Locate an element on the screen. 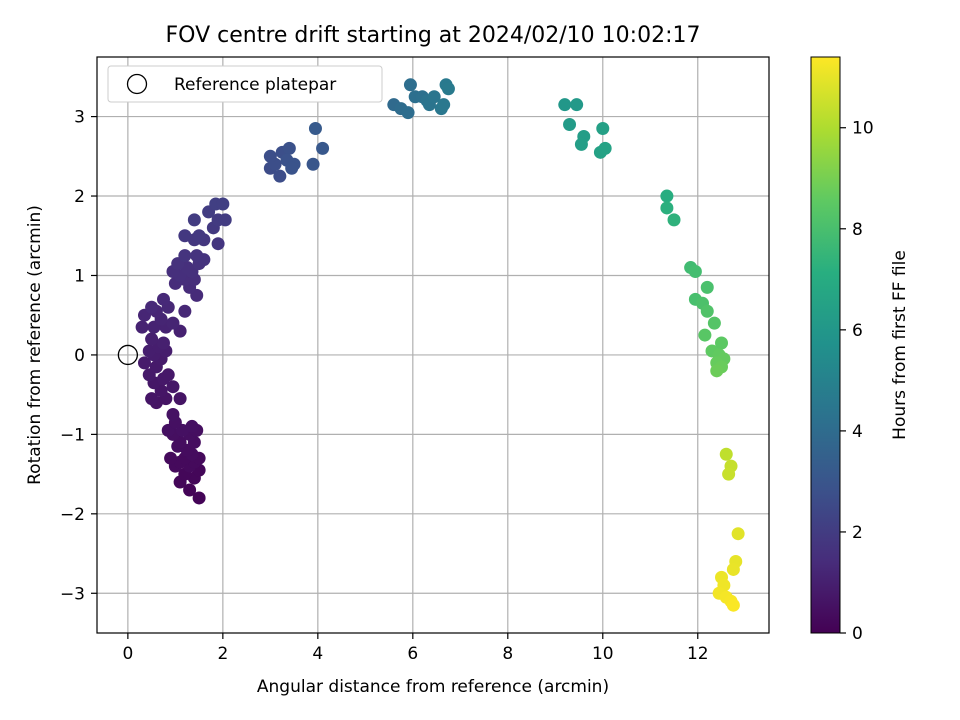  x-tick-label: 4 is located at coordinates (317, 654).